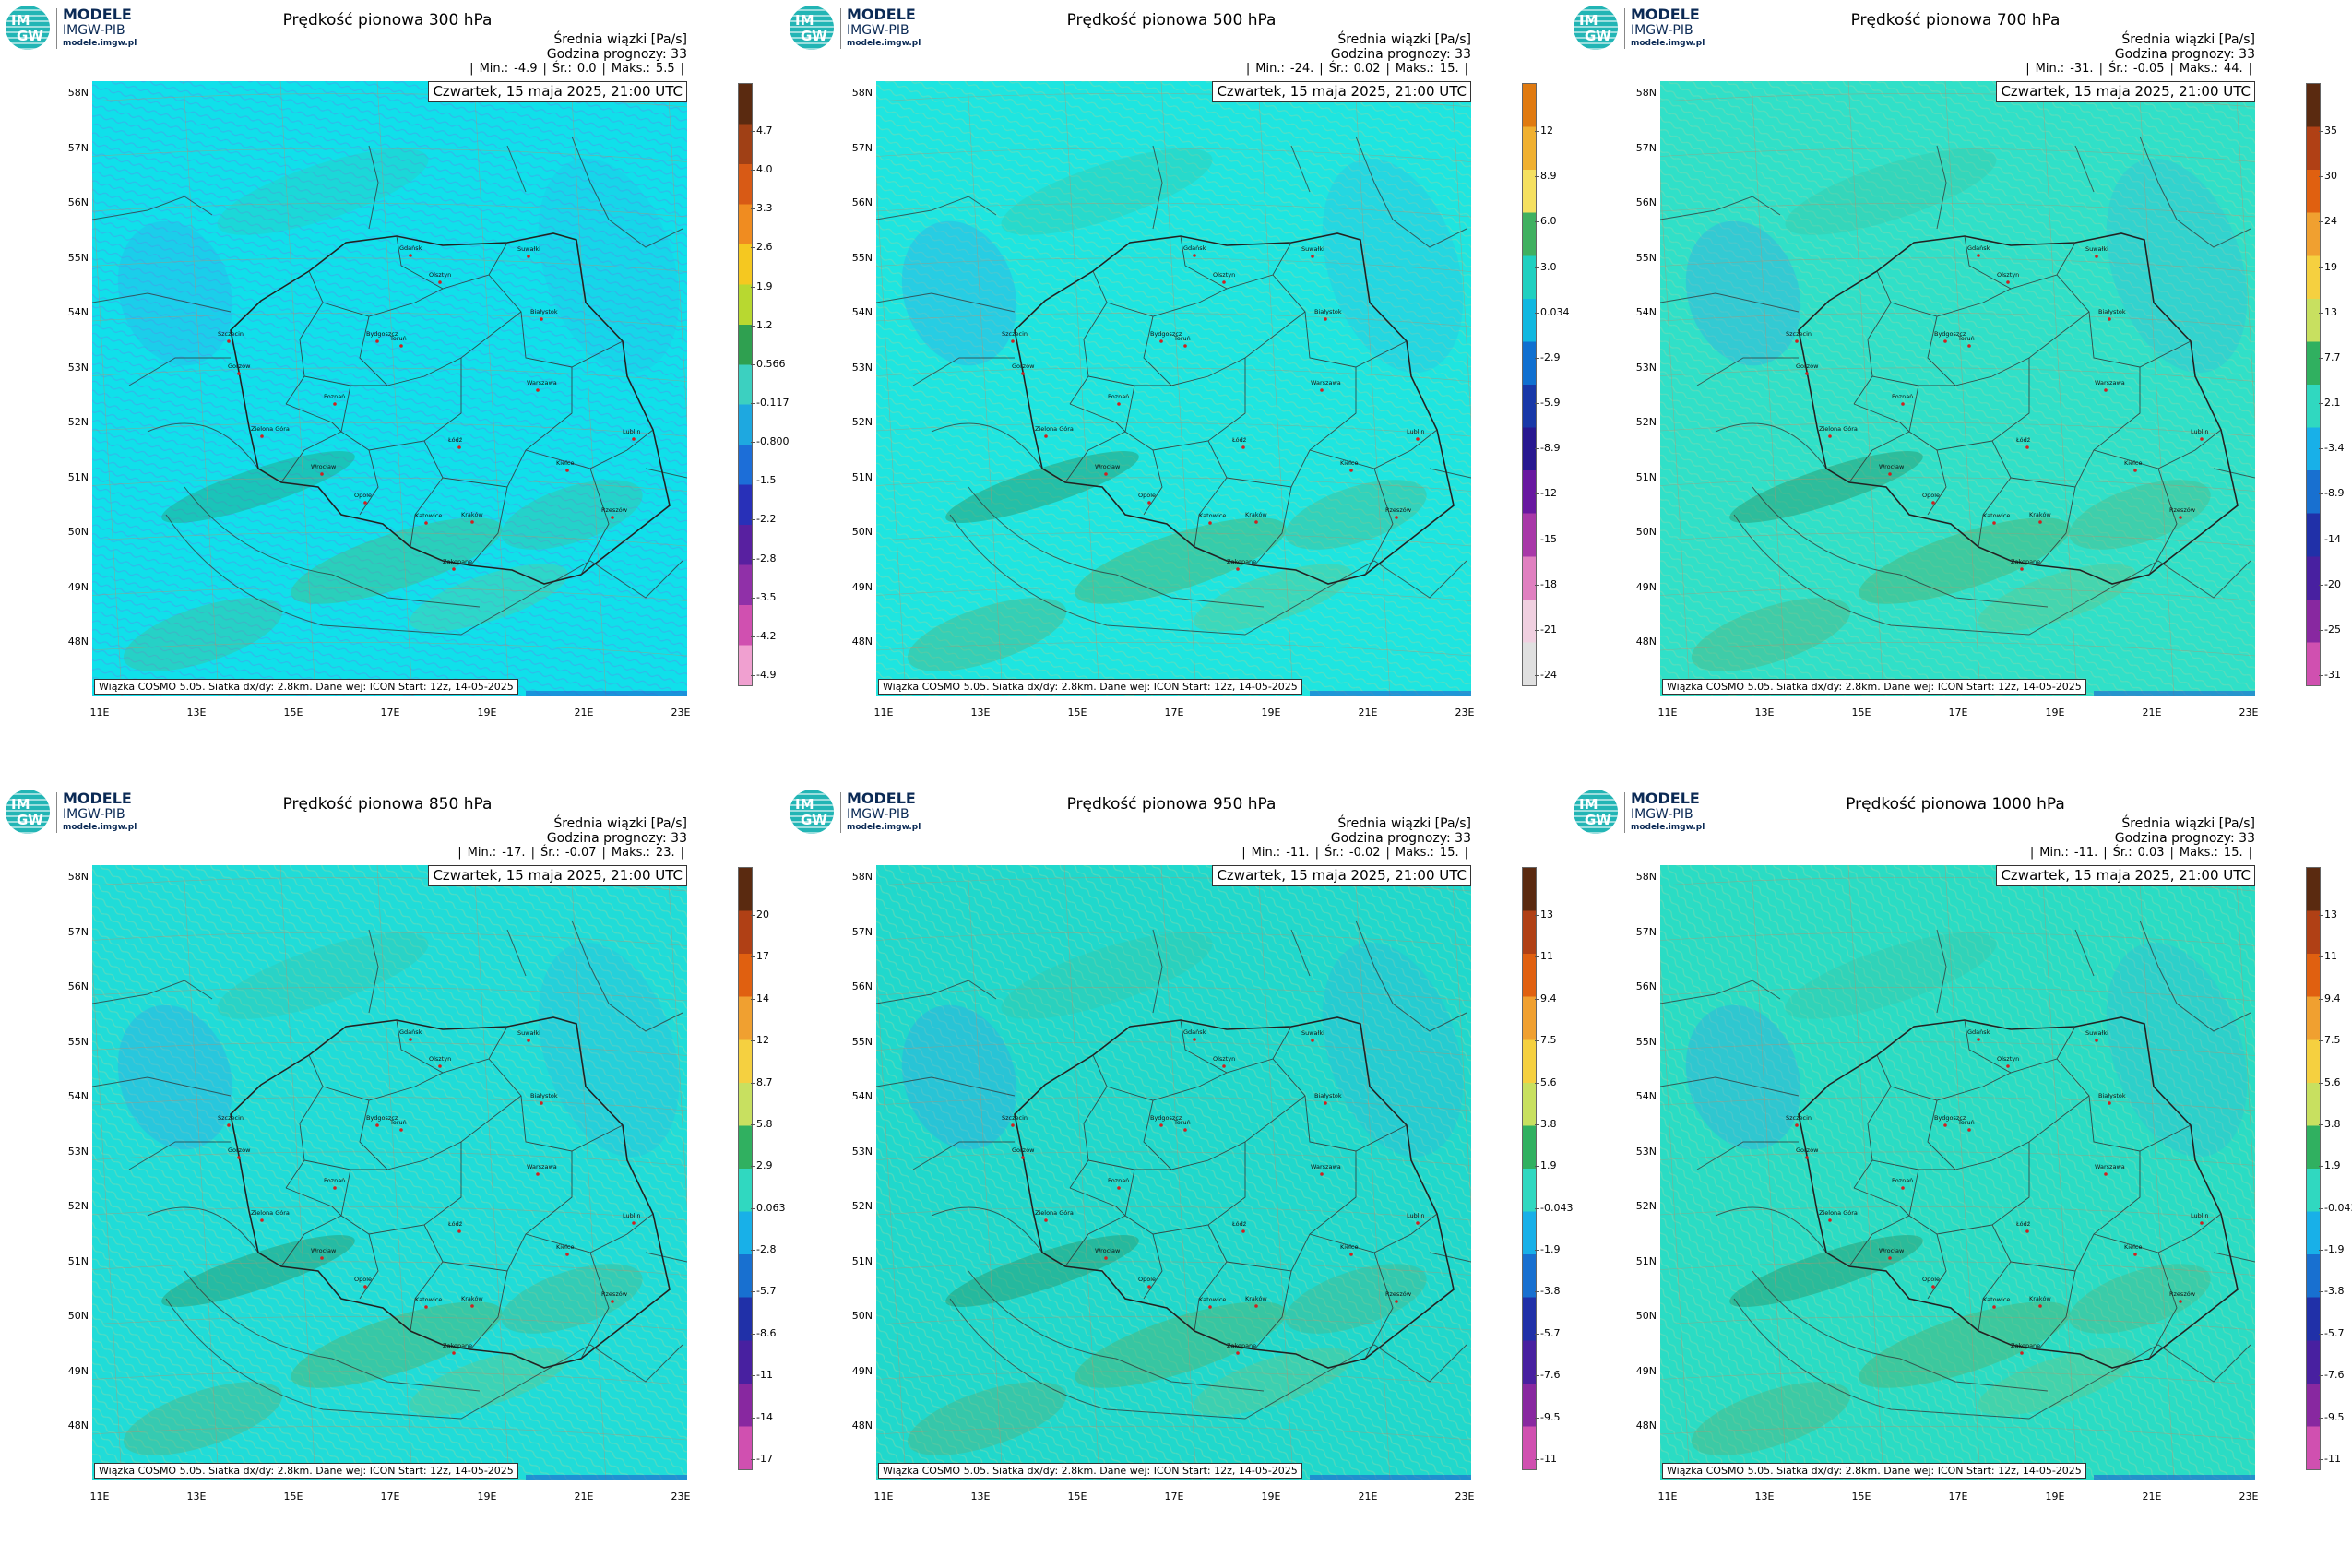  Describe the element at coordinates (1349, 463) in the screenshot. I see `city-label: Kielce` at that location.